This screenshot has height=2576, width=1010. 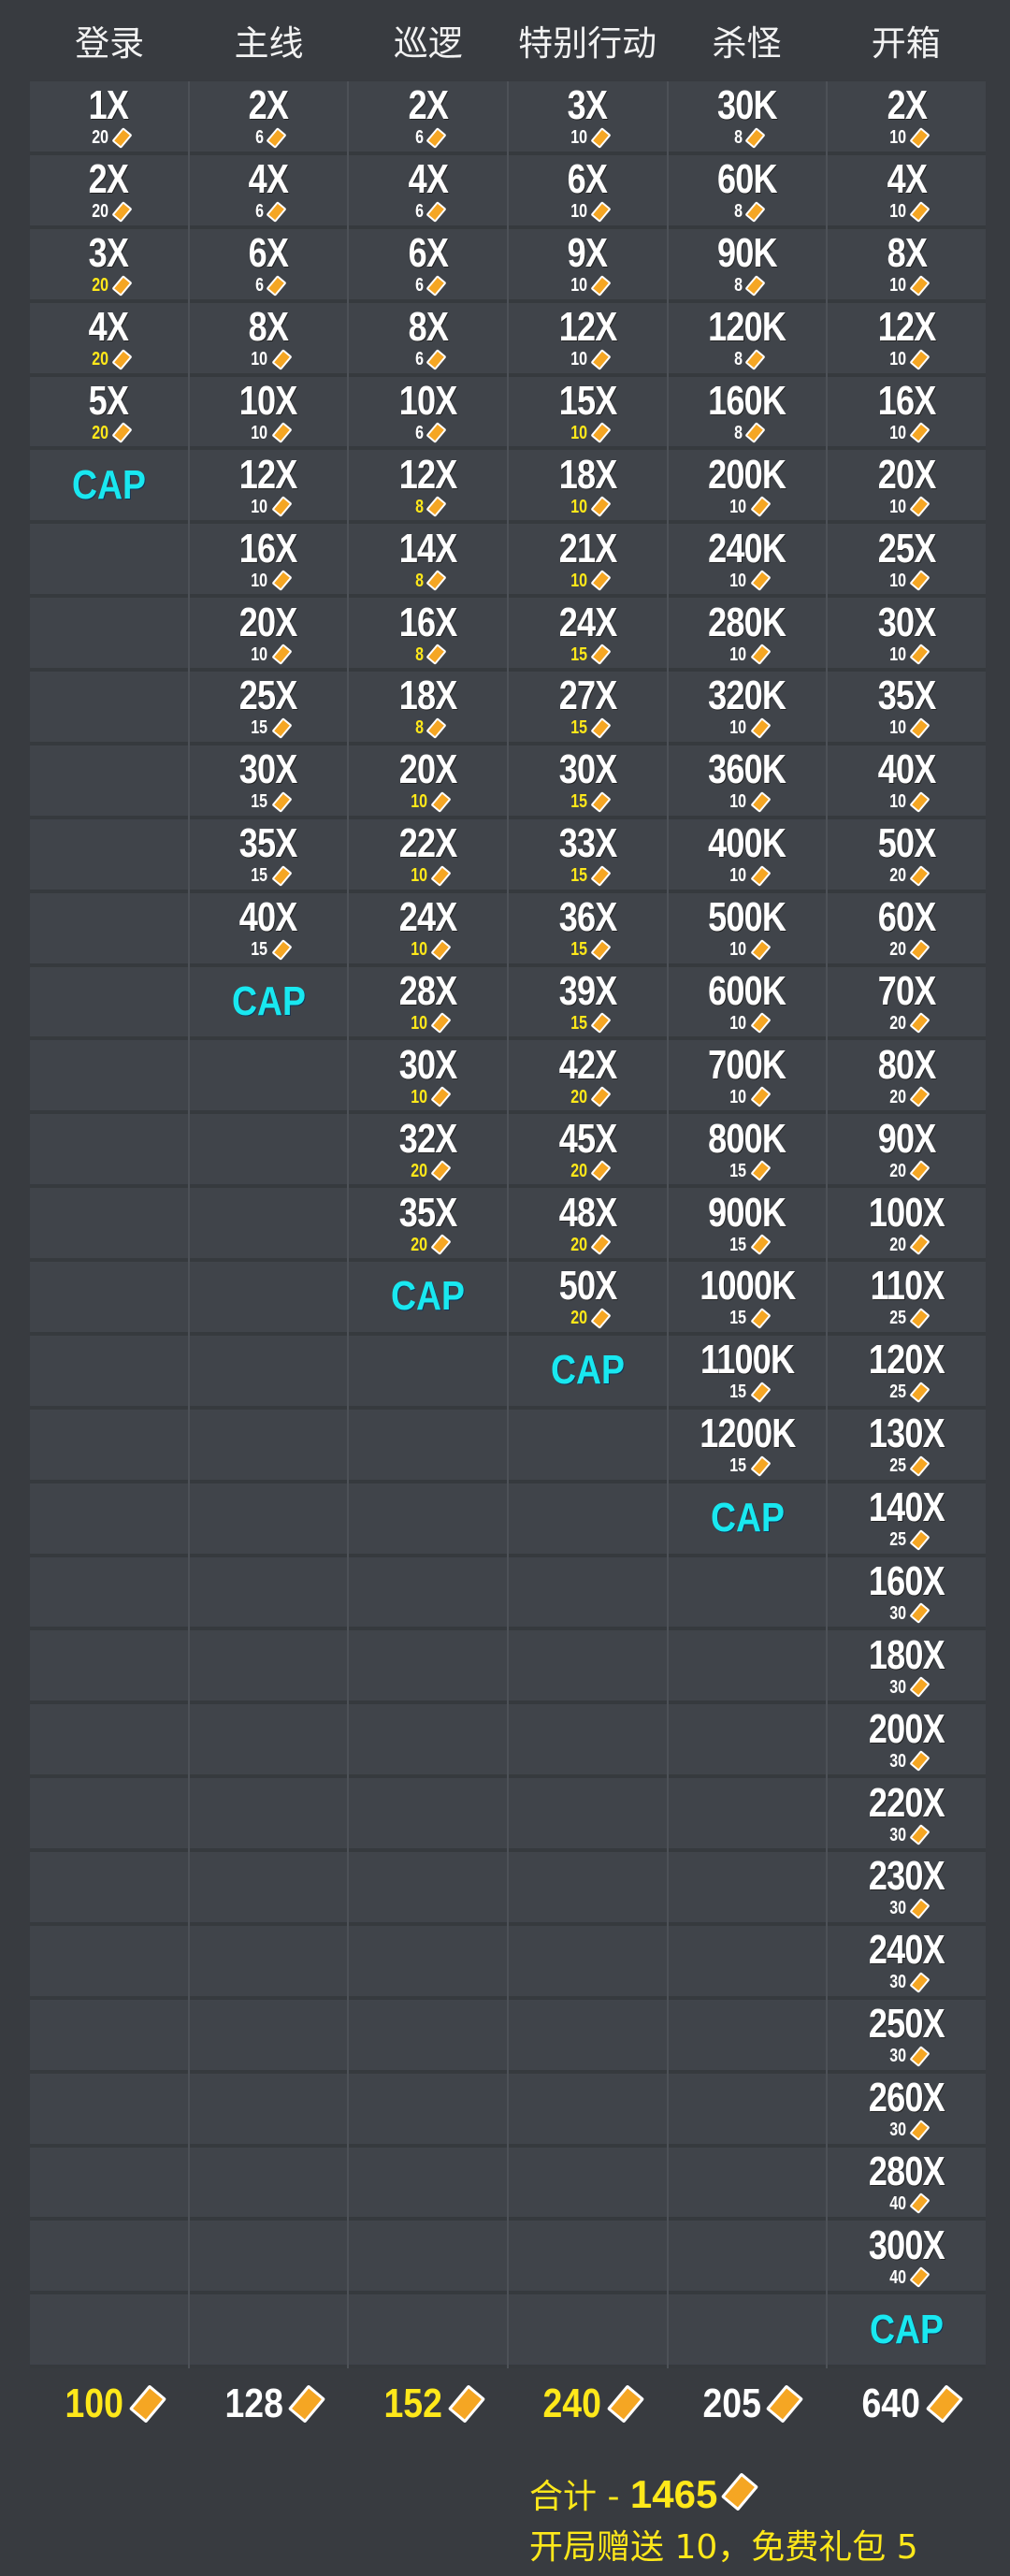 I want to click on ticket-cost: 6, so click(x=271, y=137).